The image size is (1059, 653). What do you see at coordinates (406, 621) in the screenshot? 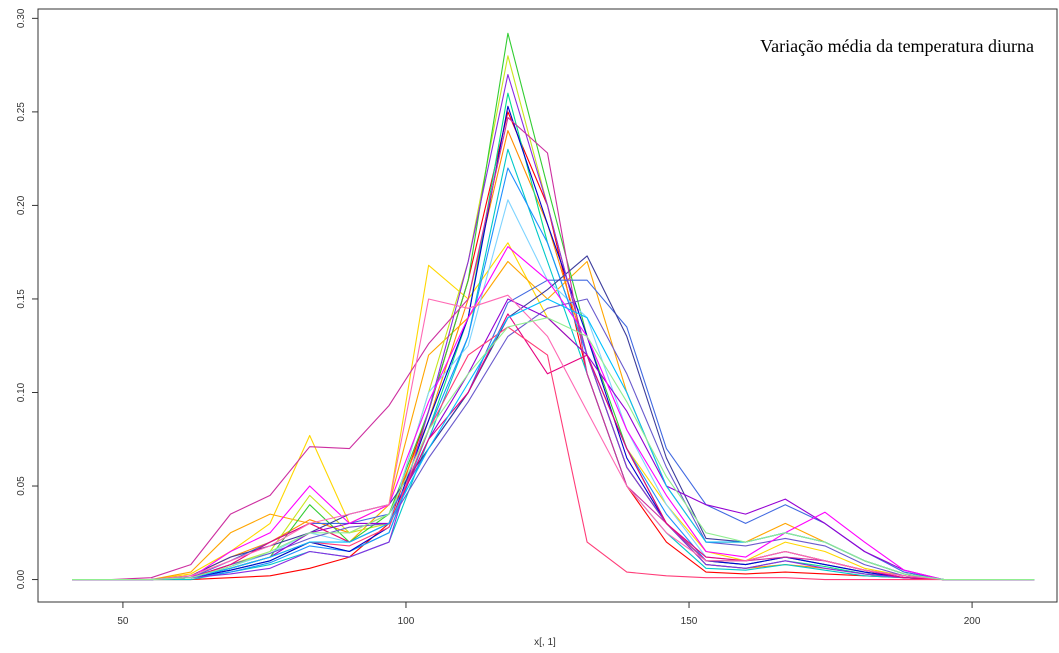
I see `x-tick-label-100: 100` at bounding box center [406, 621].